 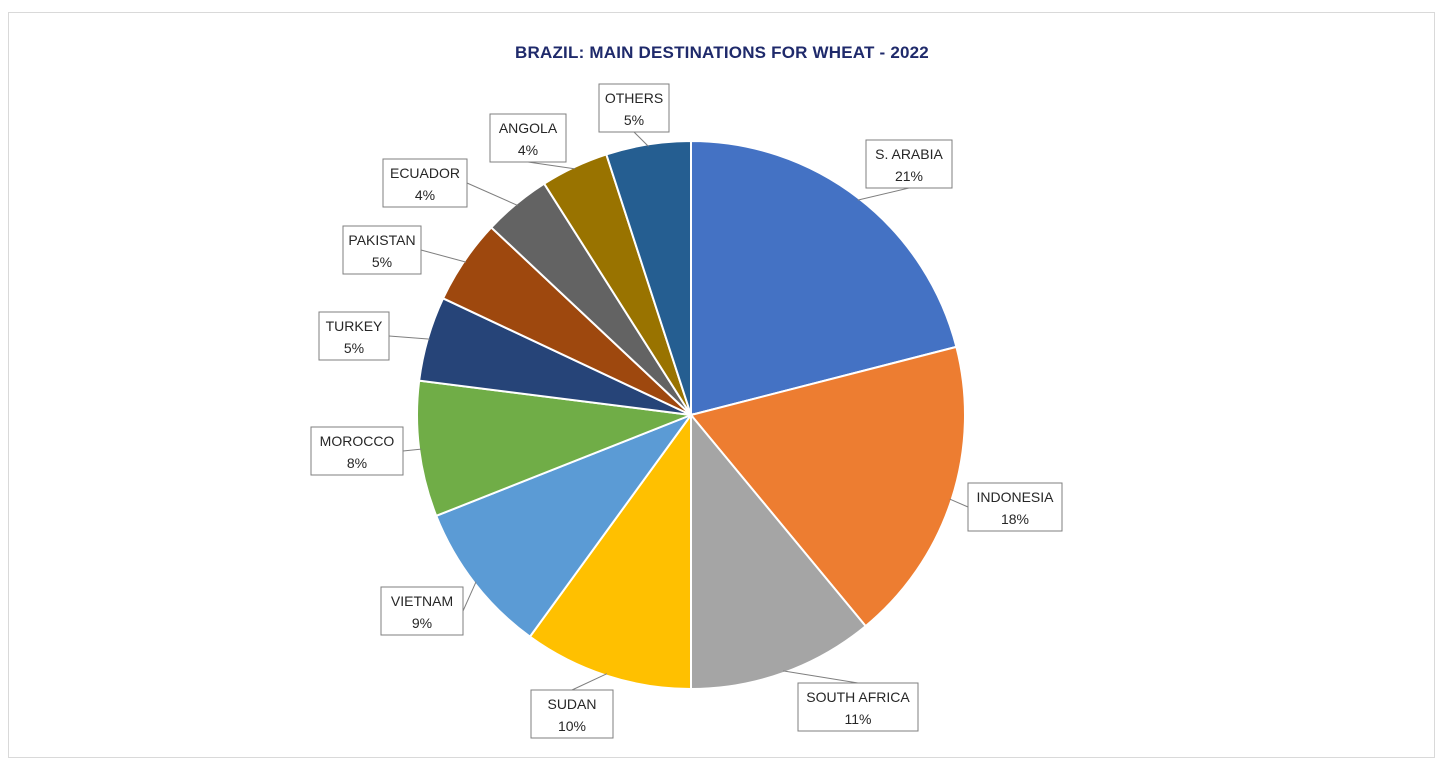 I want to click on category-label-pakistan: PAKISTAN, so click(x=381, y=240).